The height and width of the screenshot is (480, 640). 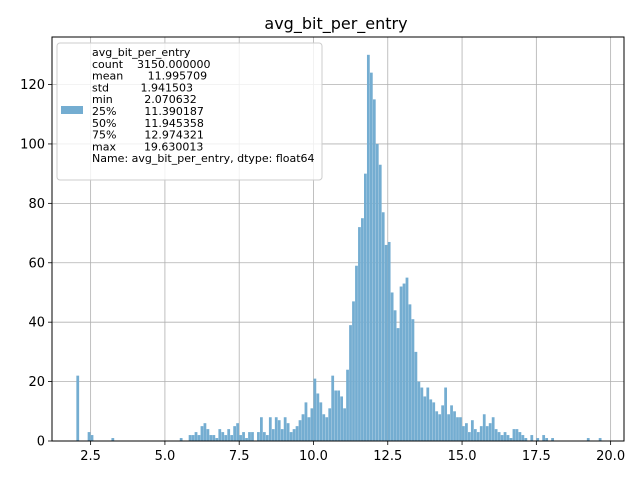 What do you see at coordinates (41, 442) in the screenshot?
I see `y-tick-label: 0` at bounding box center [41, 442].